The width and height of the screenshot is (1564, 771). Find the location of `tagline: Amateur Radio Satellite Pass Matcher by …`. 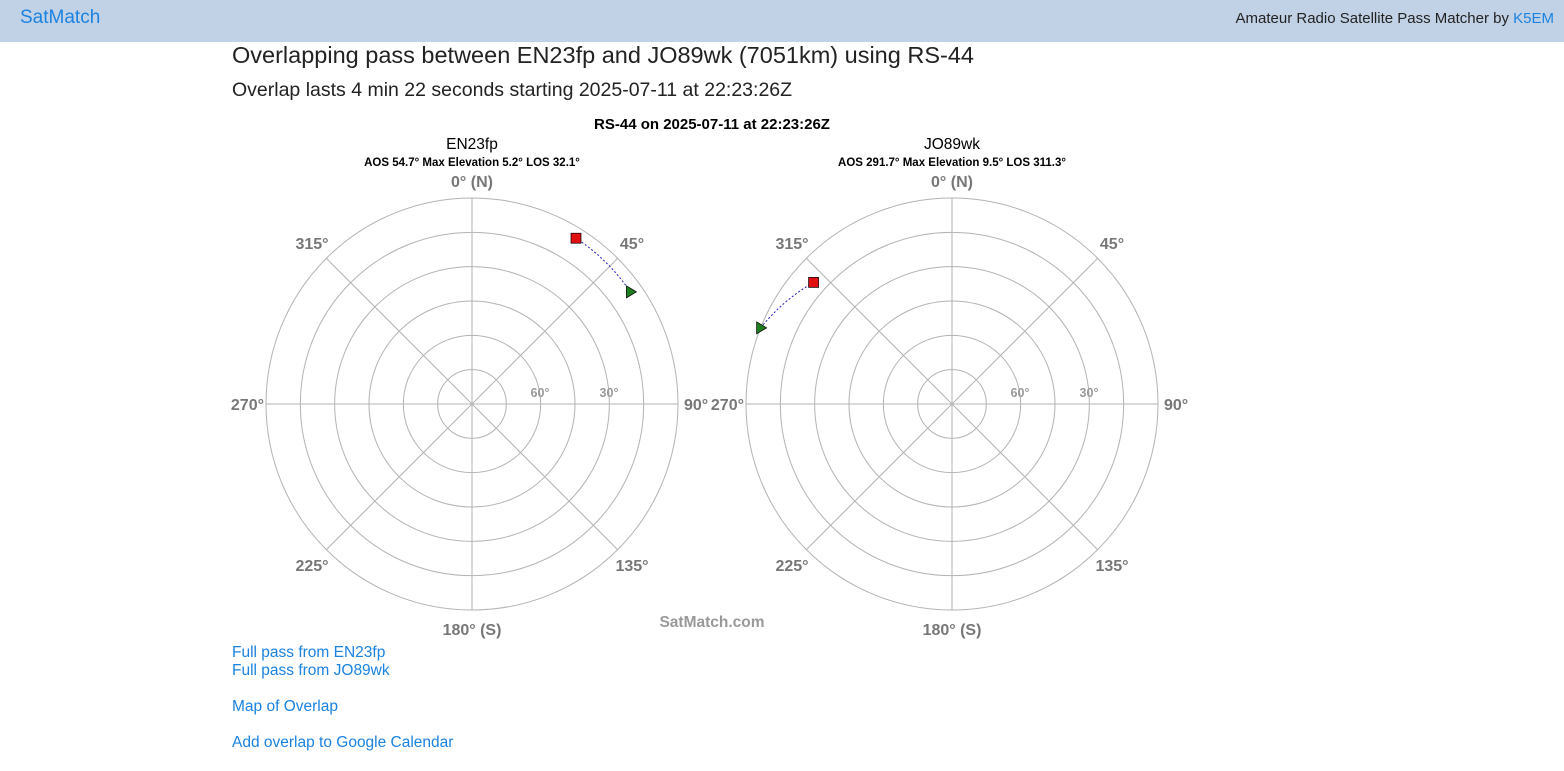

tagline: Amateur Radio Satellite Pass Matcher by … is located at coordinates (1395, 18).